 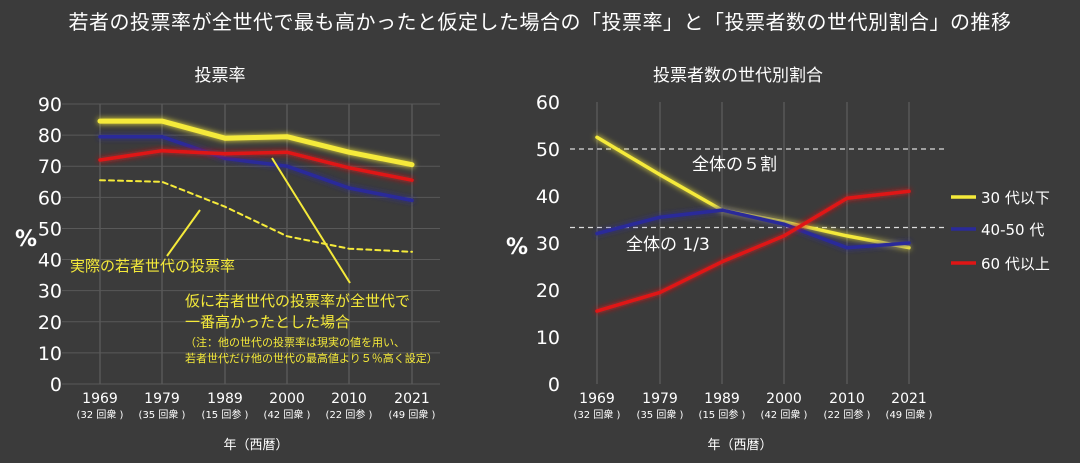 What do you see at coordinates (784, 414) in the screenshot?
I see `right-x-tick-sublabel: (42 回衆 )` at bounding box center [784, 414].